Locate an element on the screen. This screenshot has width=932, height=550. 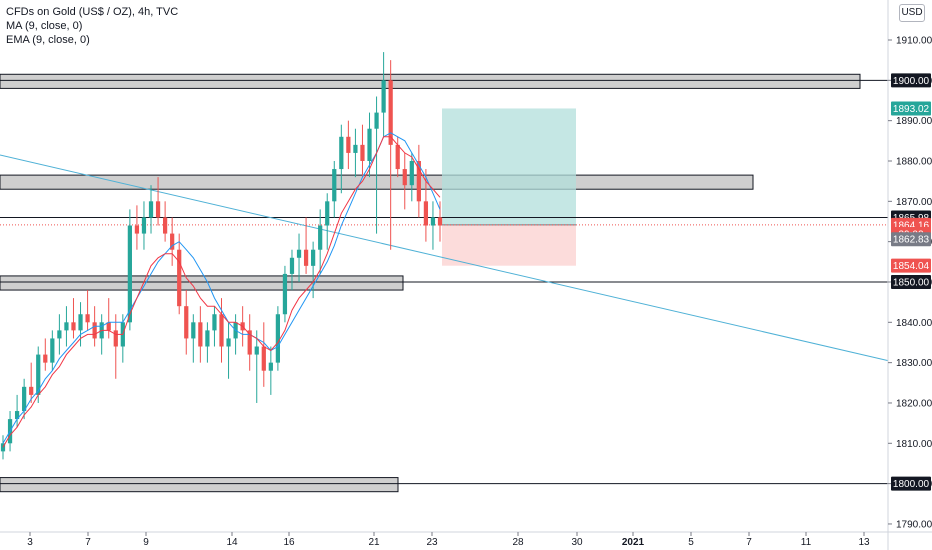
price-tag-label: 1893.02 is located at coordinates (911, 109).